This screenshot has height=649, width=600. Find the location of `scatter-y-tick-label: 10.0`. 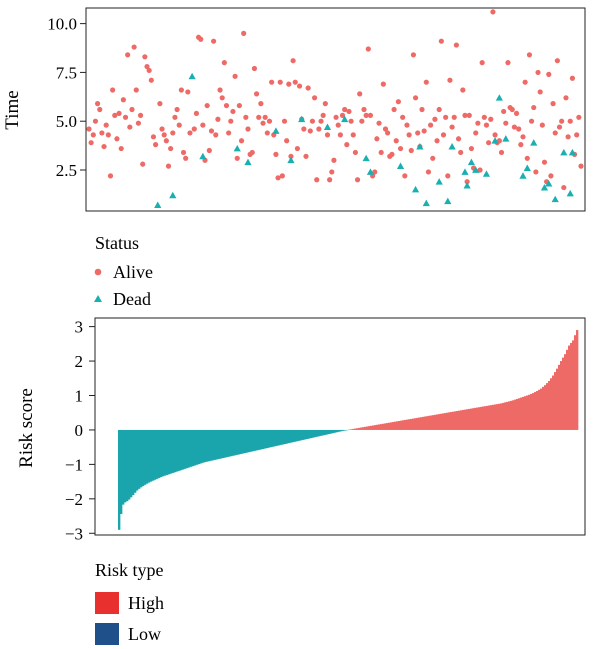

scatter-y-tick-label: 10.0 is located at coordinates (62, 24).